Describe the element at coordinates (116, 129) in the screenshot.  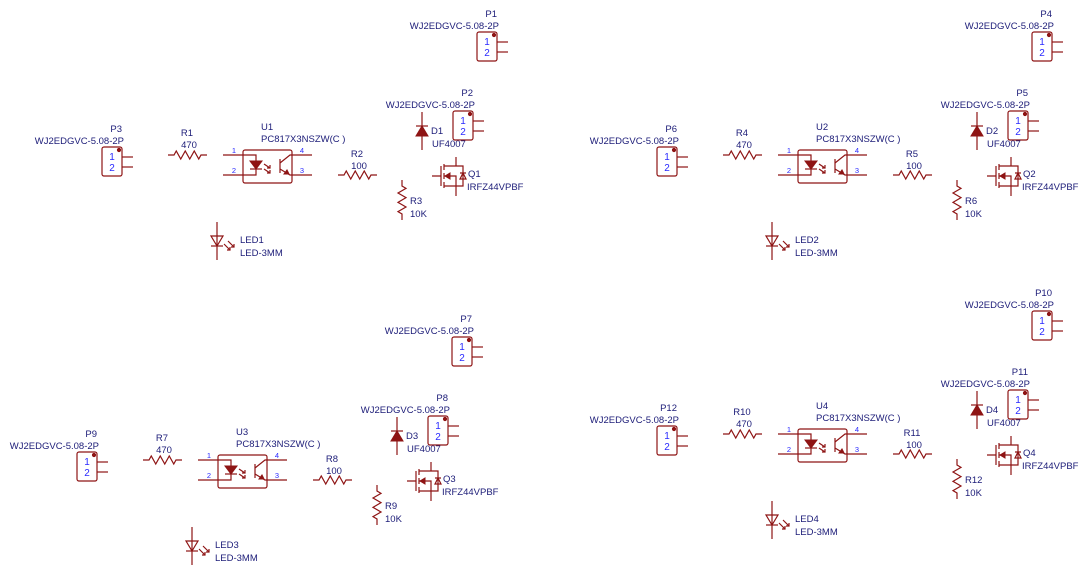
I see `reference-label: P3` at that location.